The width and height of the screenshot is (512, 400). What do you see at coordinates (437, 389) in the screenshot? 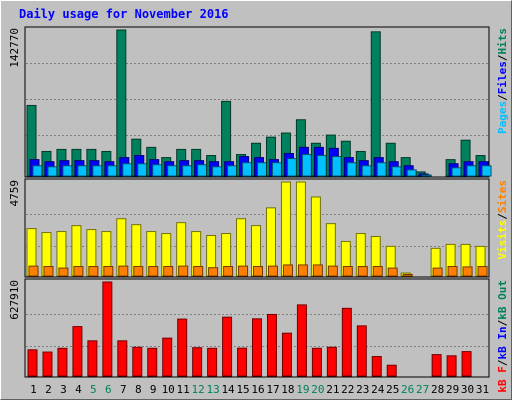
I see `day-label: 28` at bounding box center [437, 389].